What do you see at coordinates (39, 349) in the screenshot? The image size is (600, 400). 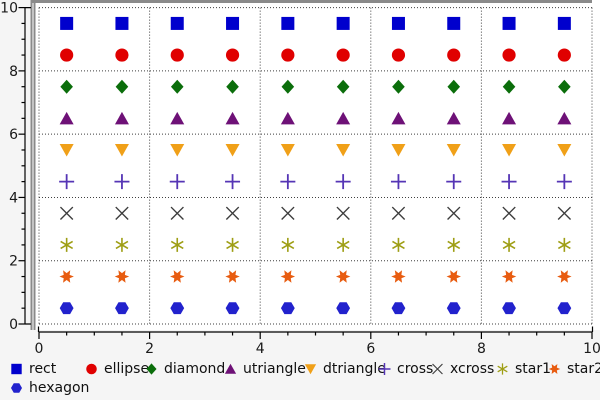 I see `x-tick-label: 0` at bounding box center [39, 349].